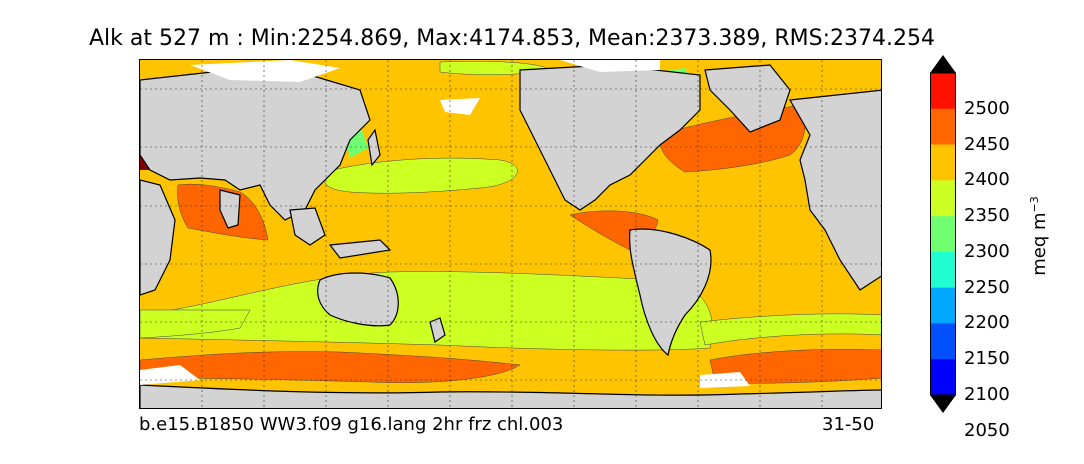 This screenshot has width=1084, height=464. What do you see at coordinates (230, 209) in the screenshot?
I see `land-india` at bounding box center [230, 209].